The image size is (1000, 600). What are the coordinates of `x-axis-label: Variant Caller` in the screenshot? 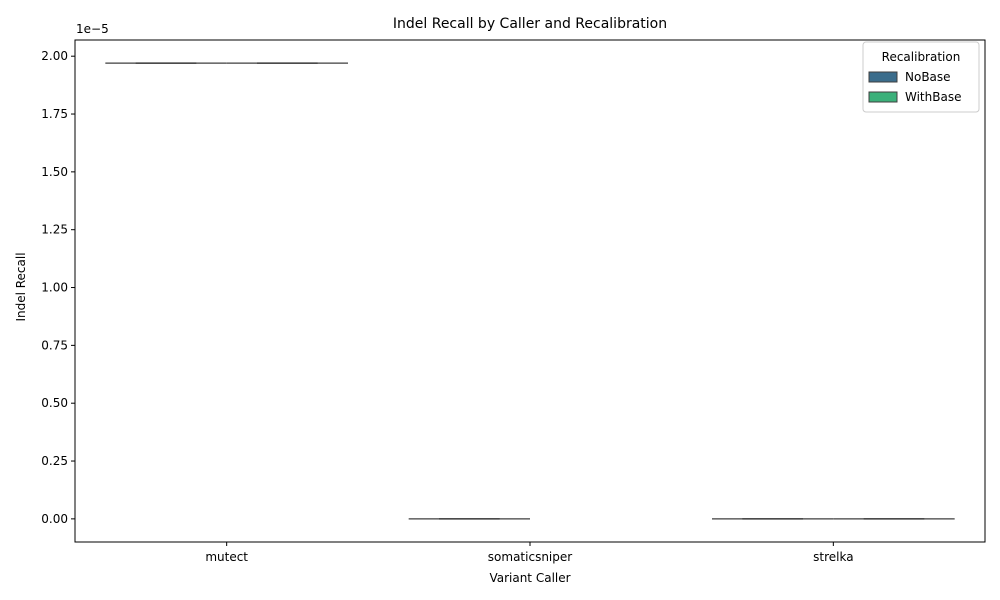 It's located at (529, 578).